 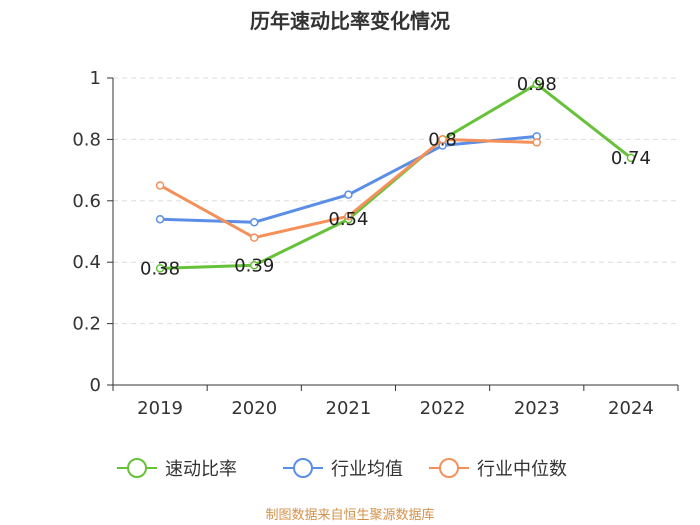 I want to click on point-s2-2022, so click(x=442, y=139).